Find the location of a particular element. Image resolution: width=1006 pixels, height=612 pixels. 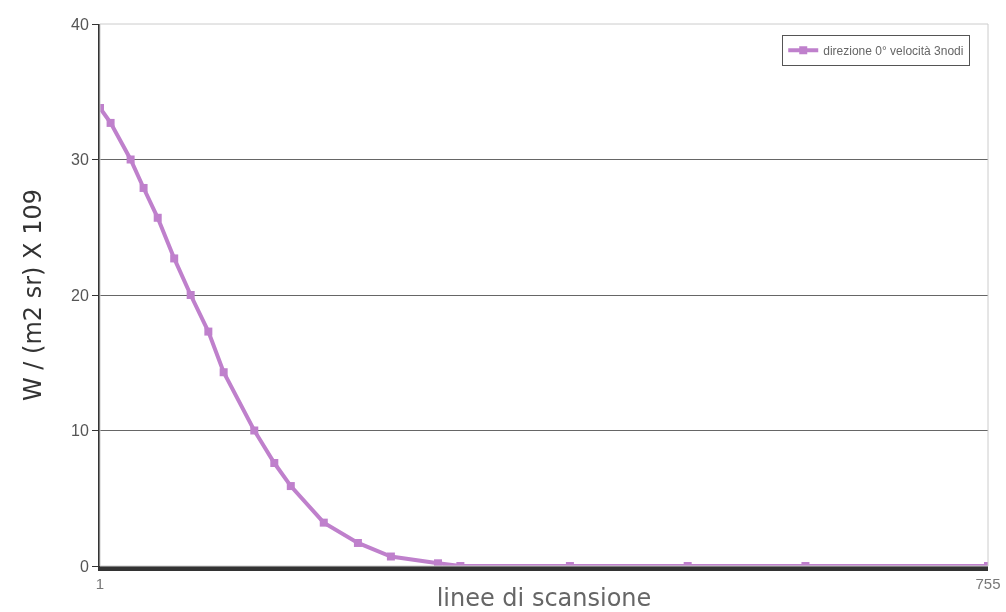

y-tick-label: 0 is located at coordinates (84, 566).